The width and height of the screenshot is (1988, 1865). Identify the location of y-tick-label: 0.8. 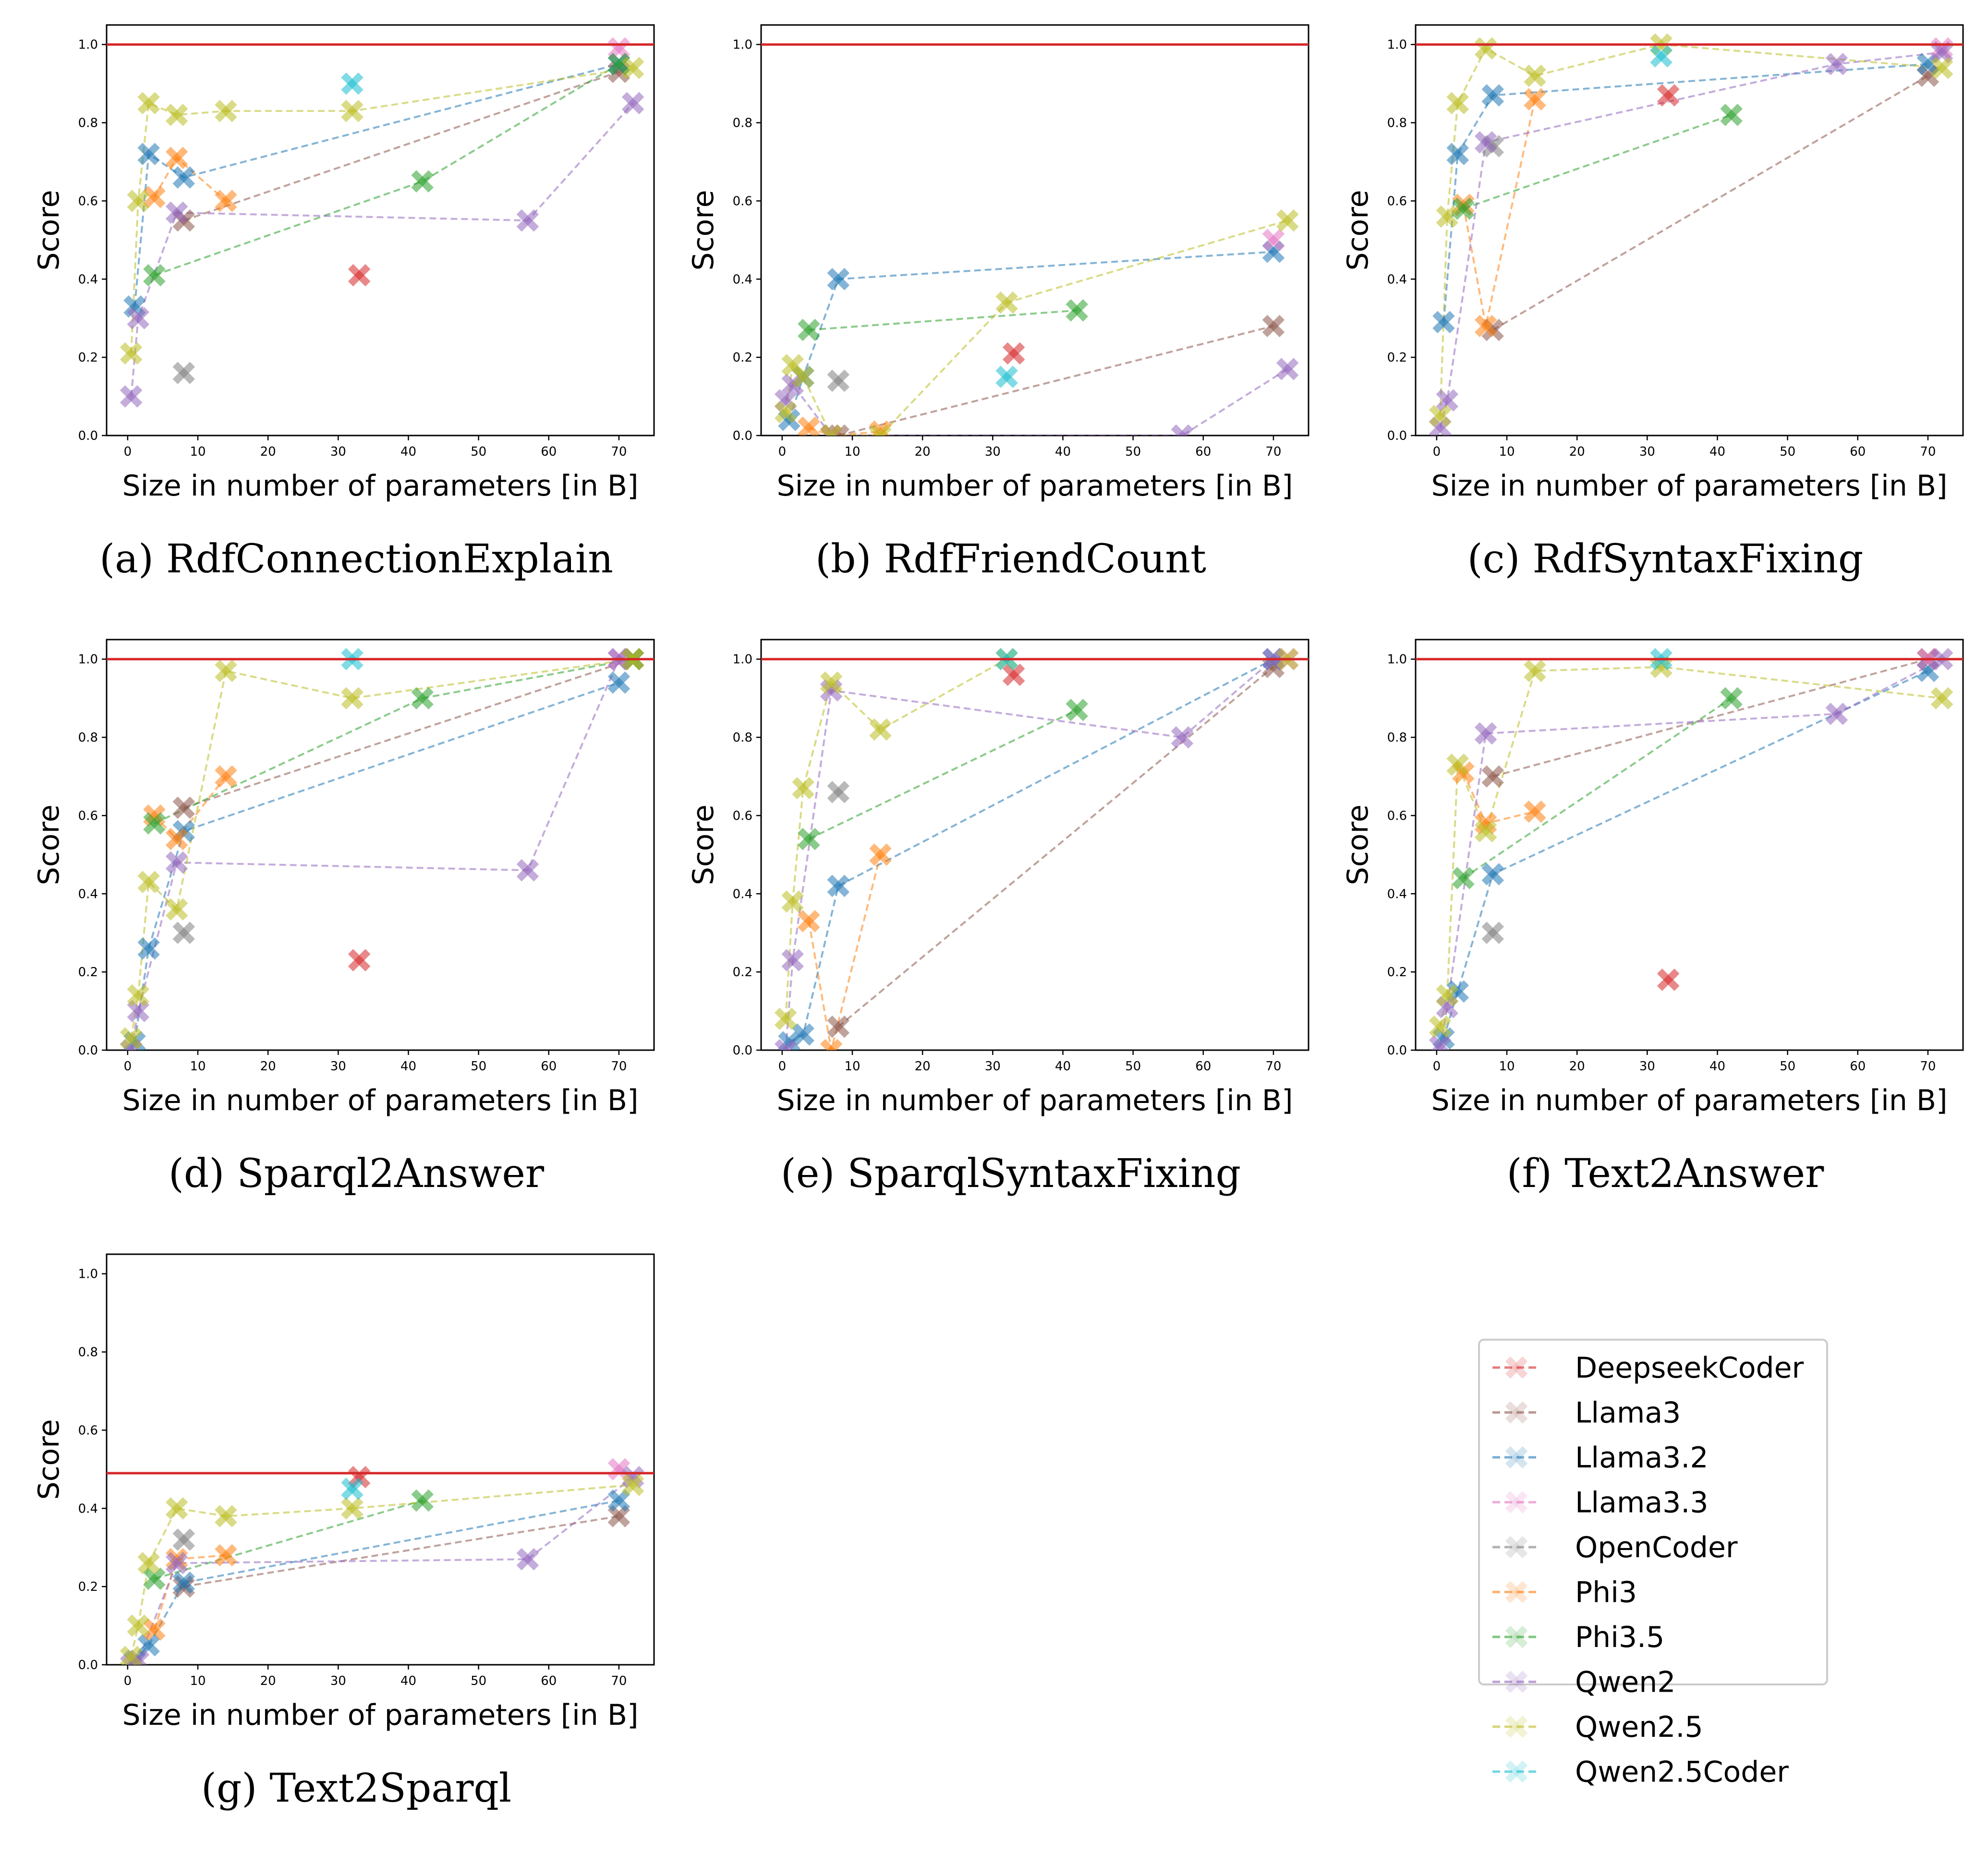
(1397, 123).